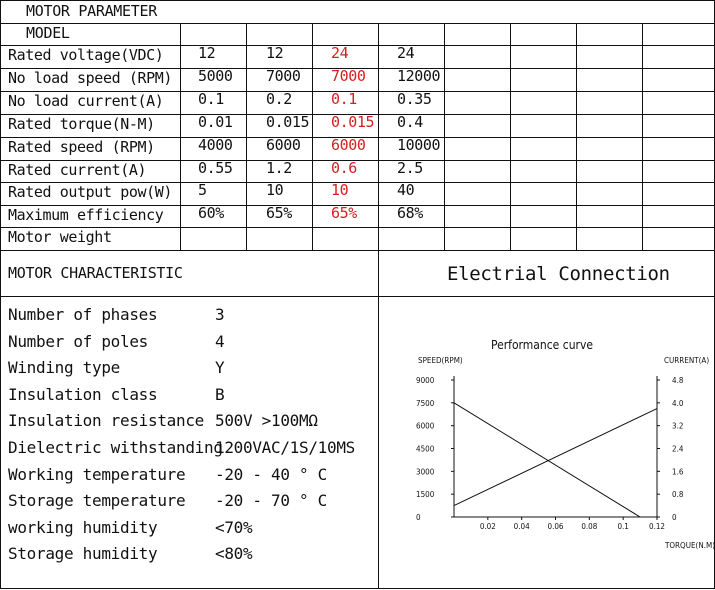 This screenshot has width=715, height=590. I want to click on y-tick-label: 9000, so click(425, 380).